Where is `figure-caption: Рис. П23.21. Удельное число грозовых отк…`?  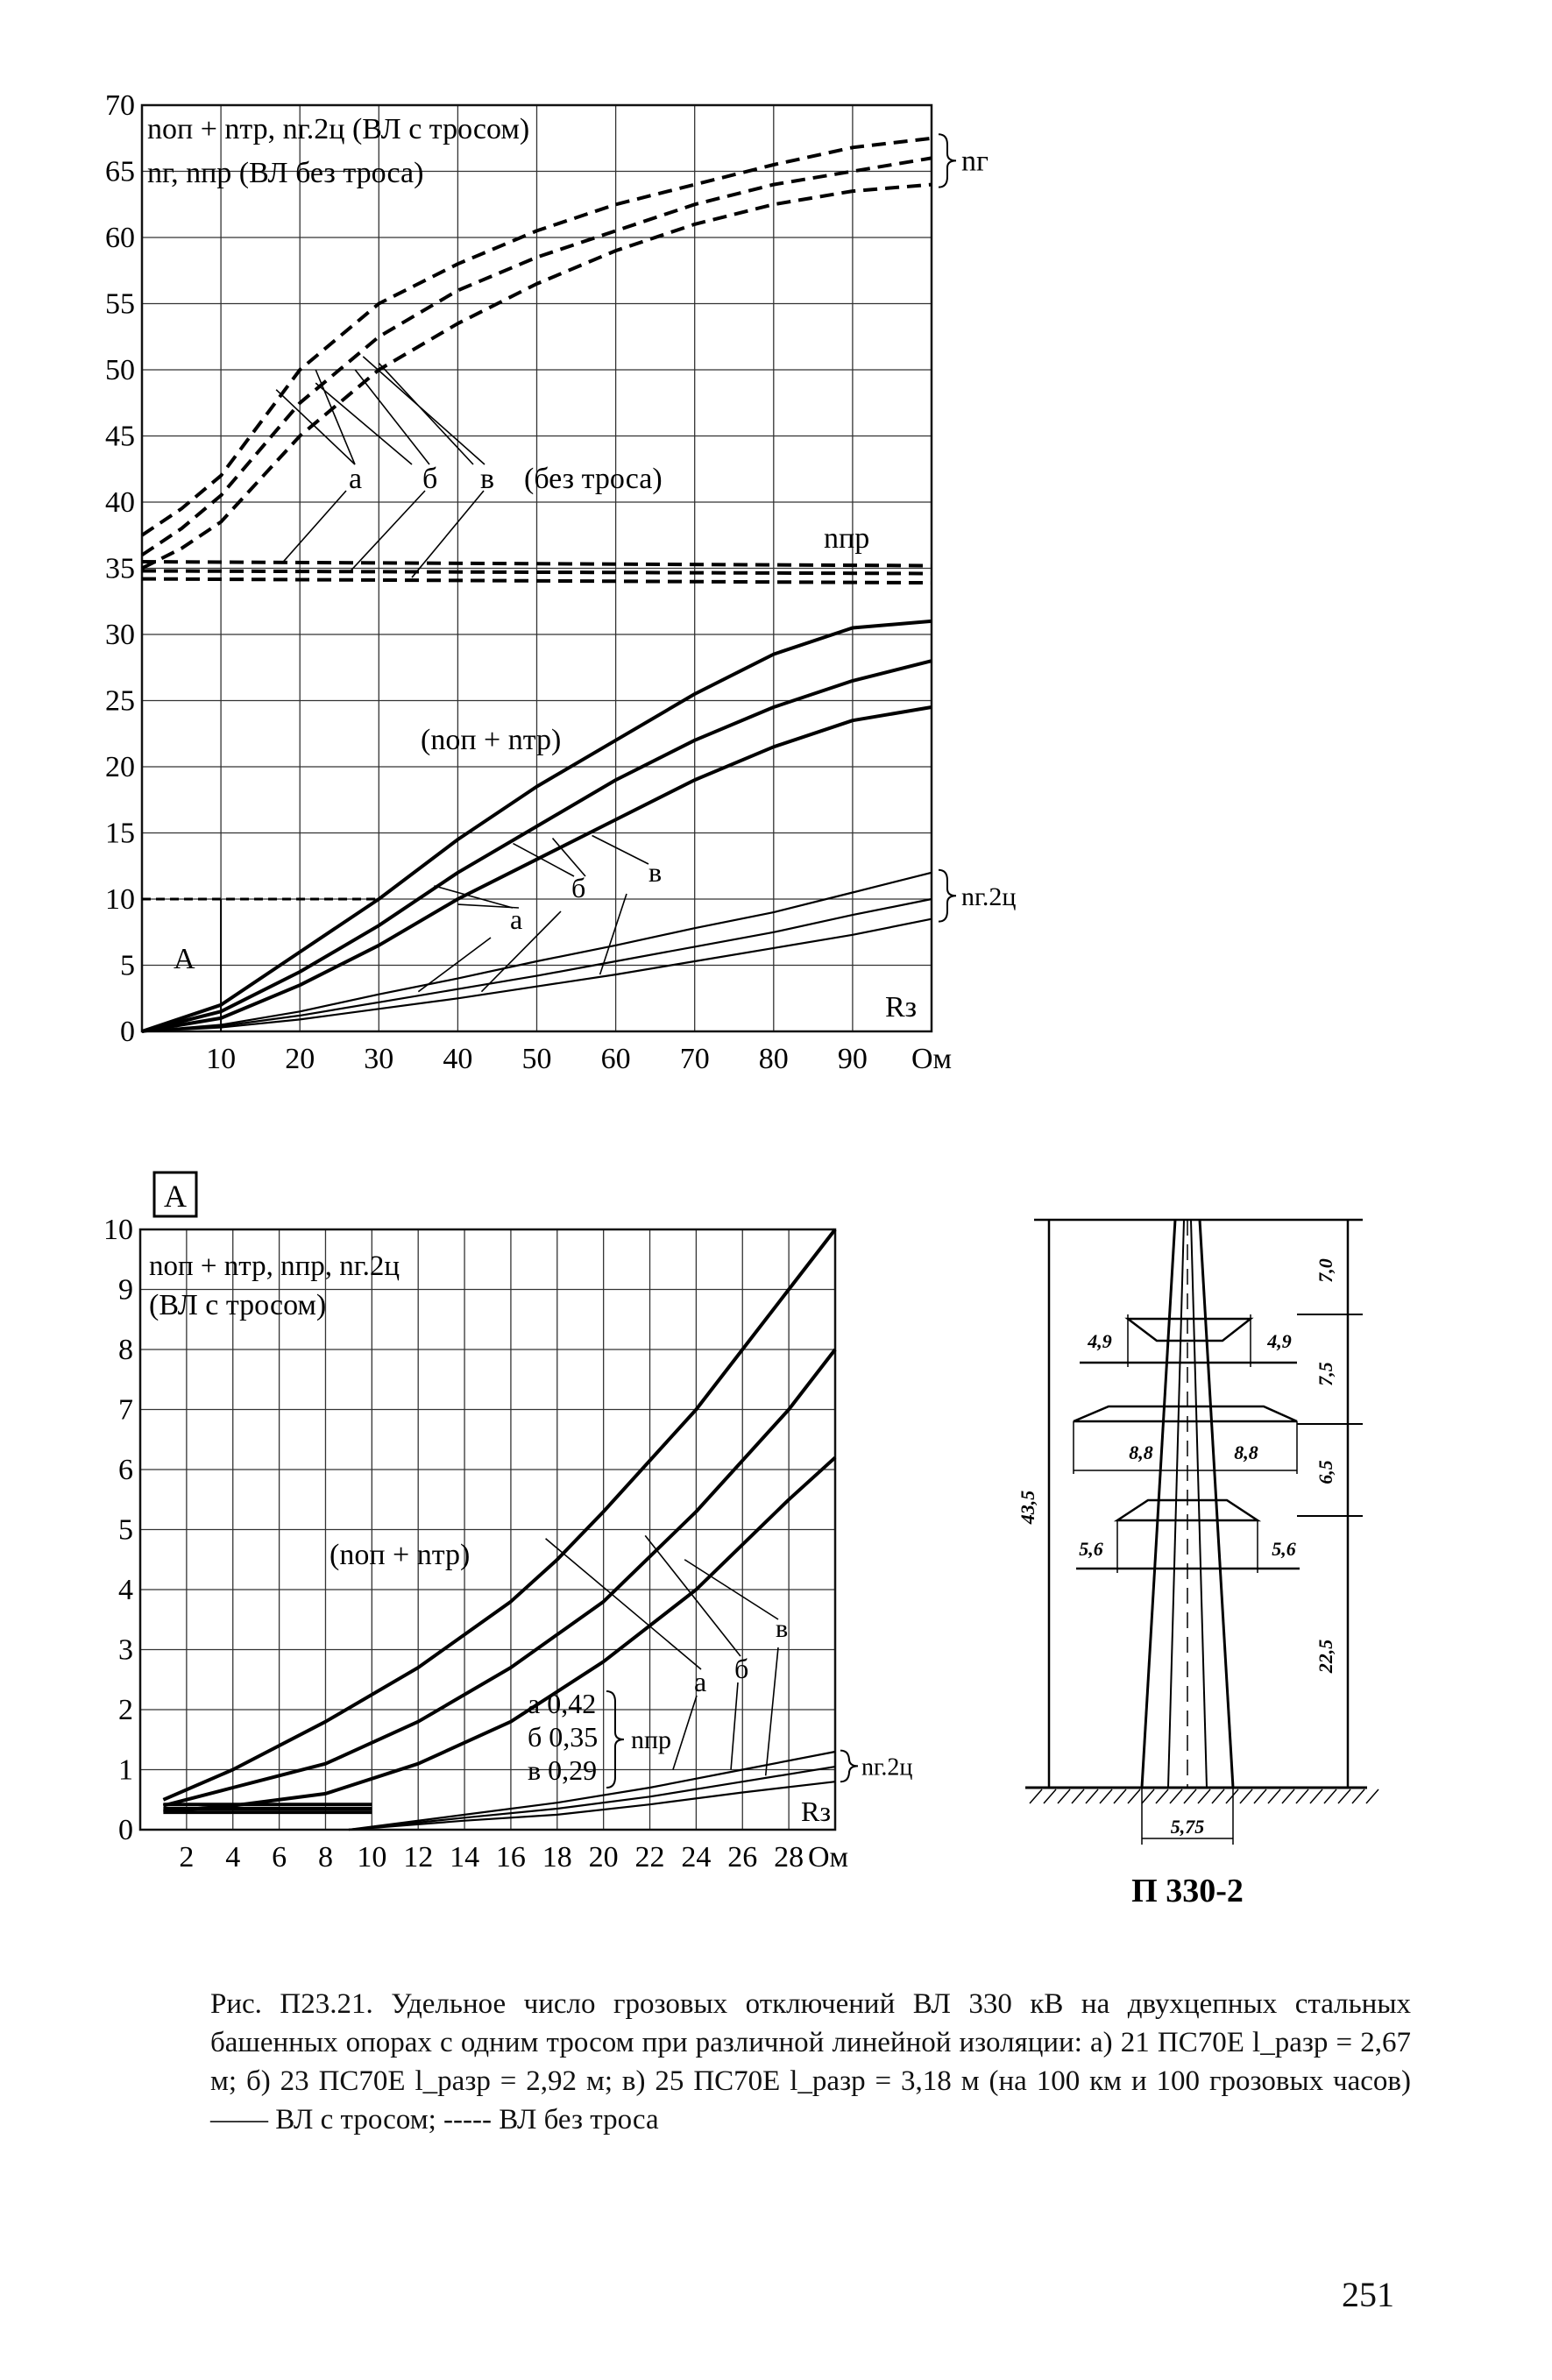 figure-caption: Рис. П23.21. Удельное число грозовых отк… is located at coordinates (810, 2062).